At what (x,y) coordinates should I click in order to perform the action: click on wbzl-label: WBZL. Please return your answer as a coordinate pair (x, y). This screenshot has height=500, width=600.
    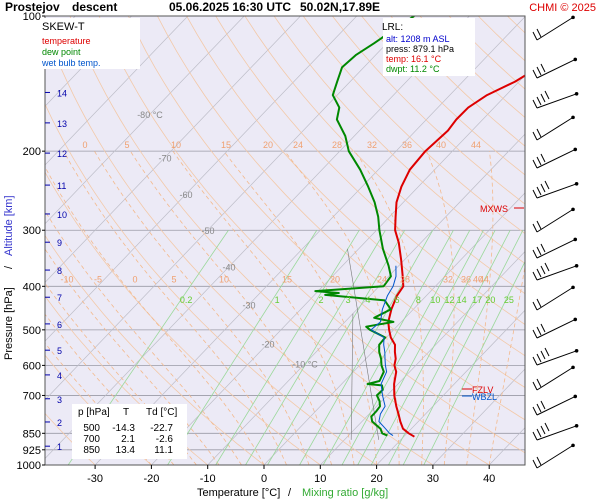
    Looking at the image, I should click on (484, 397).